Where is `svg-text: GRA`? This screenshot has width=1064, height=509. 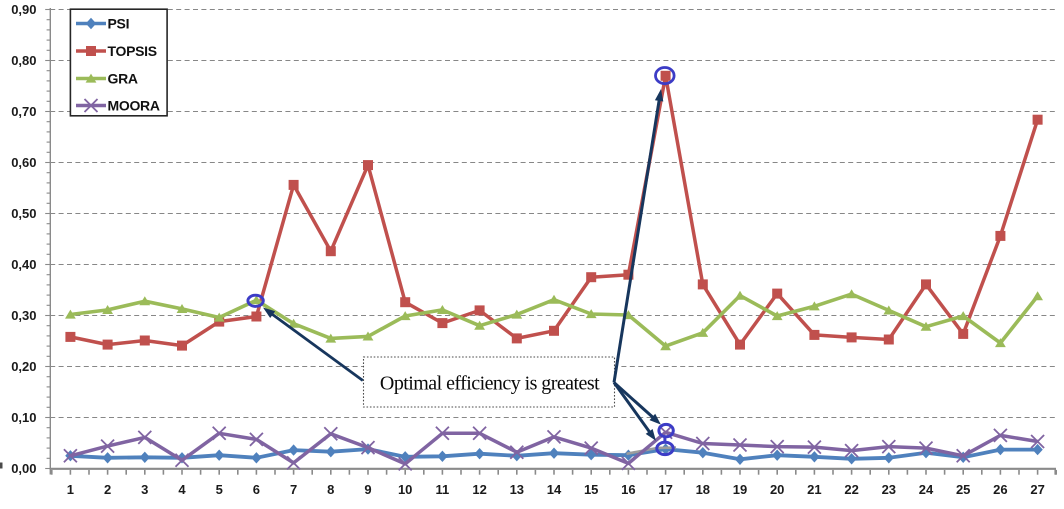 svg-text: GRA is located at coordinates (123, 79).